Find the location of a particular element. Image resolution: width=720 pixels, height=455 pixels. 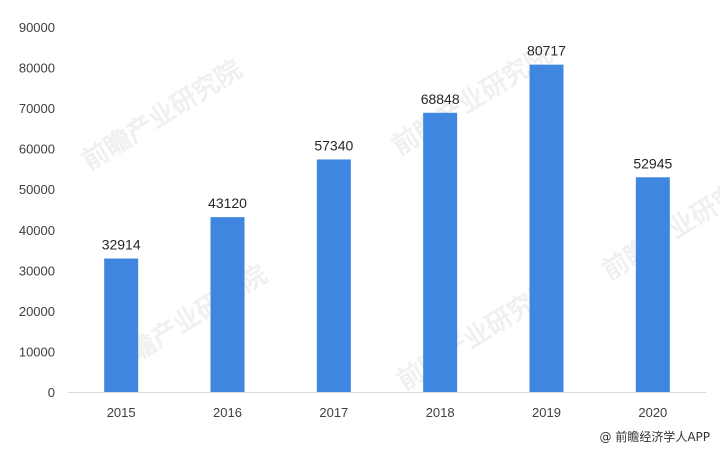

x-tick-label-2015: 2015 is located at coordinates (121, 412).